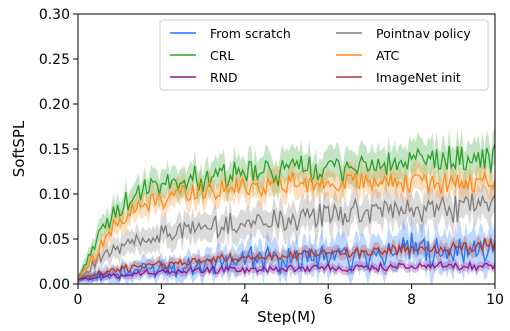  What do you see at coordinates (495, 300) in the screenshot?
I see `x-tick-label: 10` at bounding box center [495, 300].